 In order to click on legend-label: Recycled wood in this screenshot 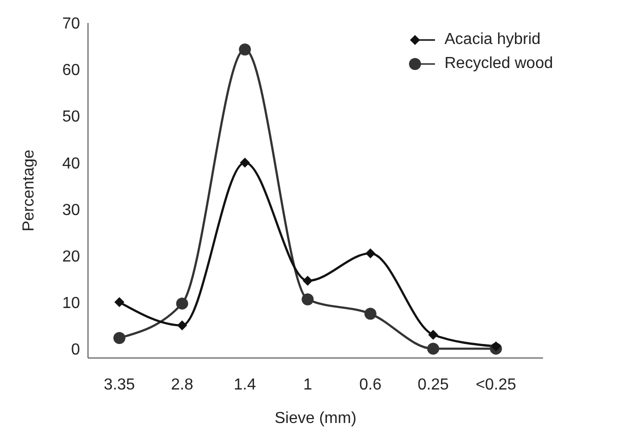, I will do `click(498, 64)`.